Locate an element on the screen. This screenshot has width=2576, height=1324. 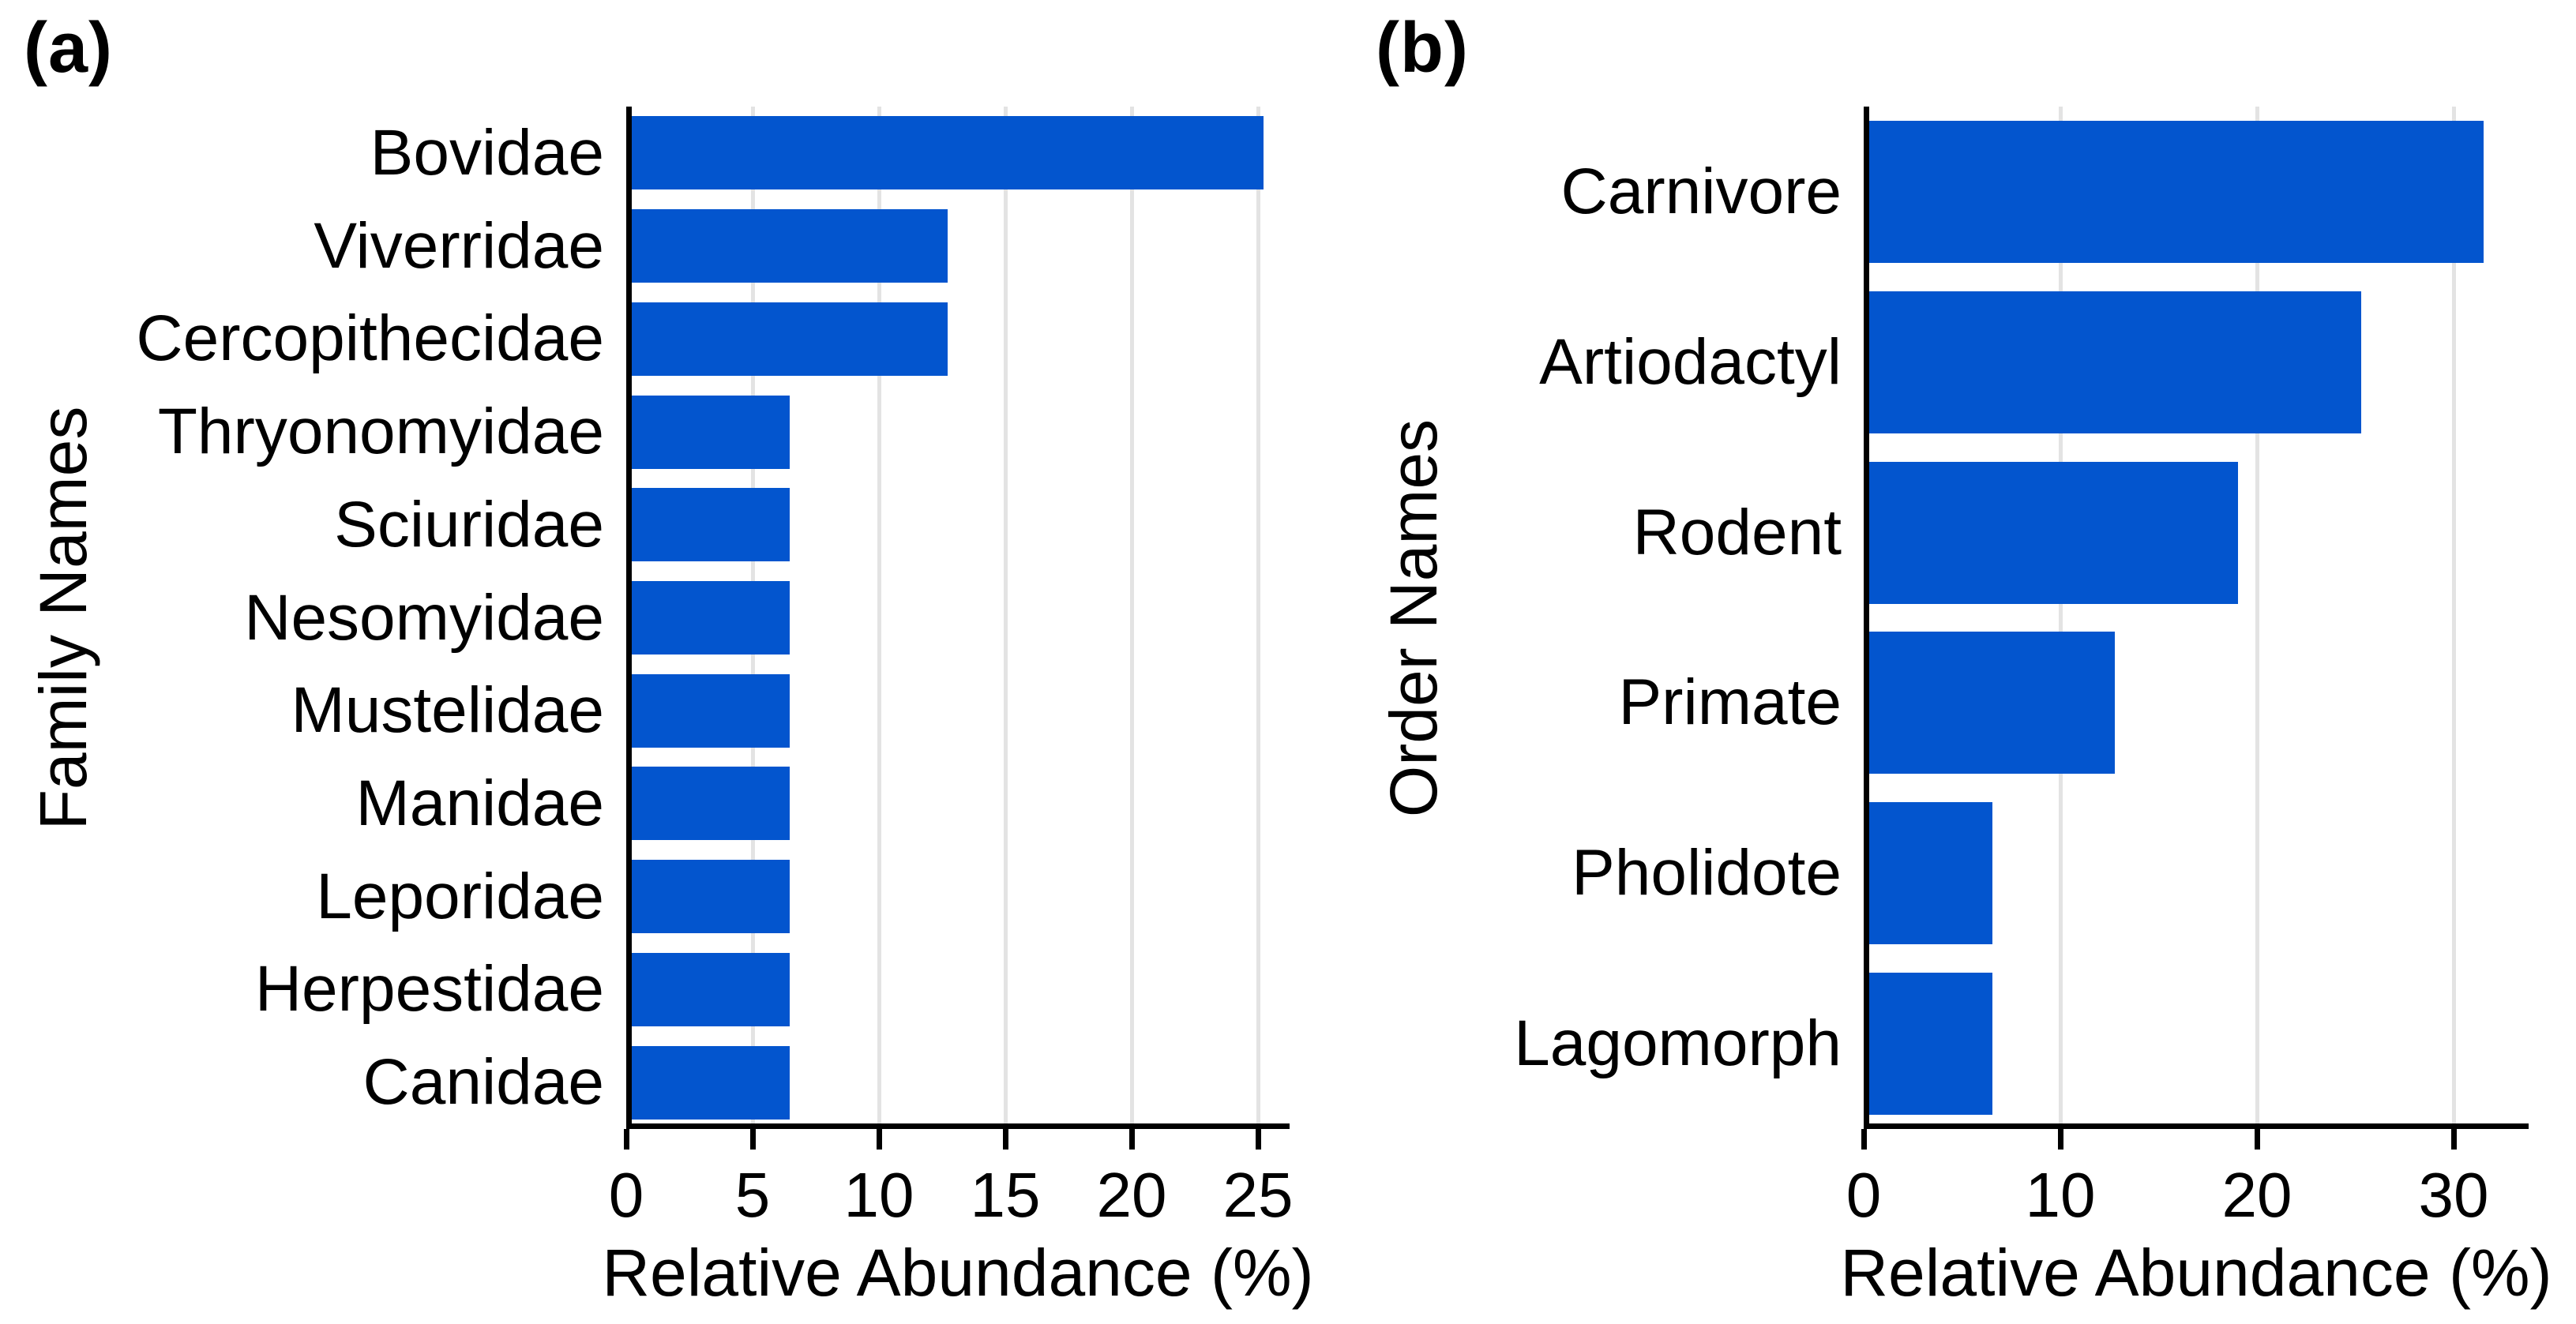
bar-nesomyidae is located at coordinates (711, 617).